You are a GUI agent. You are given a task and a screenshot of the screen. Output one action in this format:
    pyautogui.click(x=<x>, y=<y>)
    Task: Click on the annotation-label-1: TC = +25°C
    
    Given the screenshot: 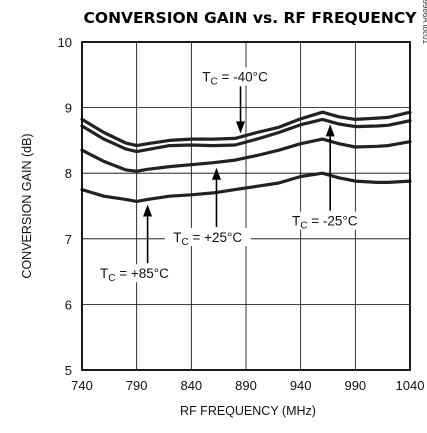 What is the action you would take?
    pyautogui.click(x=207, y=239)
    